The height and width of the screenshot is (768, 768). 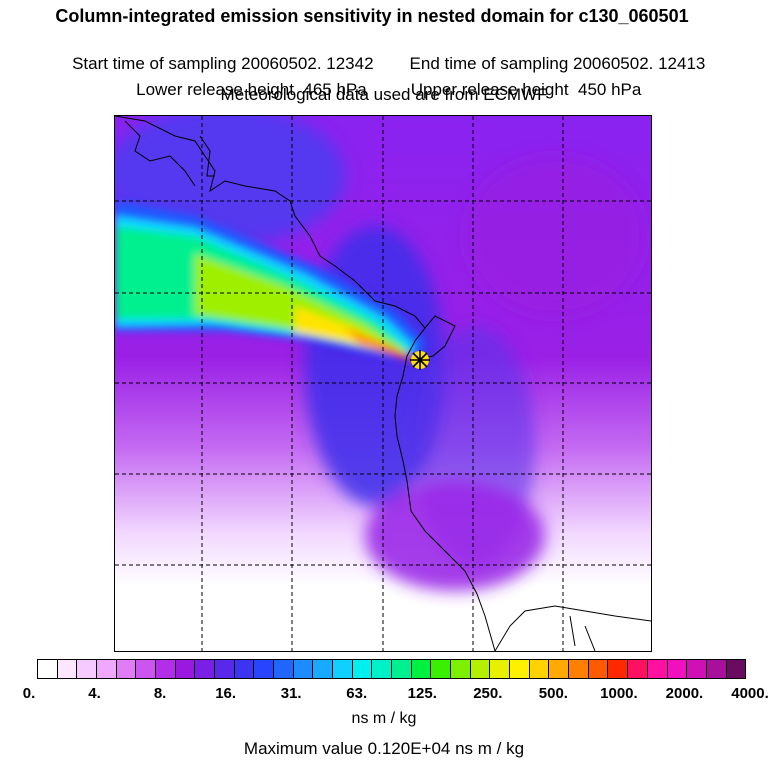 What do you see at coordinates (160, 693) in the screenshot?
I see `colorbar-tick-label: 8.` at bounding box center [160, 693].